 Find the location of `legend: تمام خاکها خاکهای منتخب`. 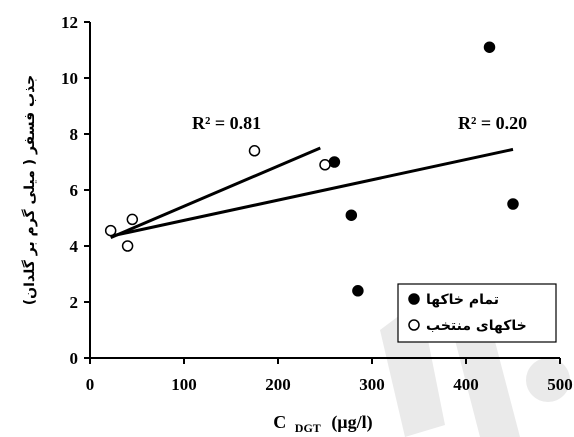

legend: تمام خاکها خاکهای منتخب is located at coordinates (477, 313).